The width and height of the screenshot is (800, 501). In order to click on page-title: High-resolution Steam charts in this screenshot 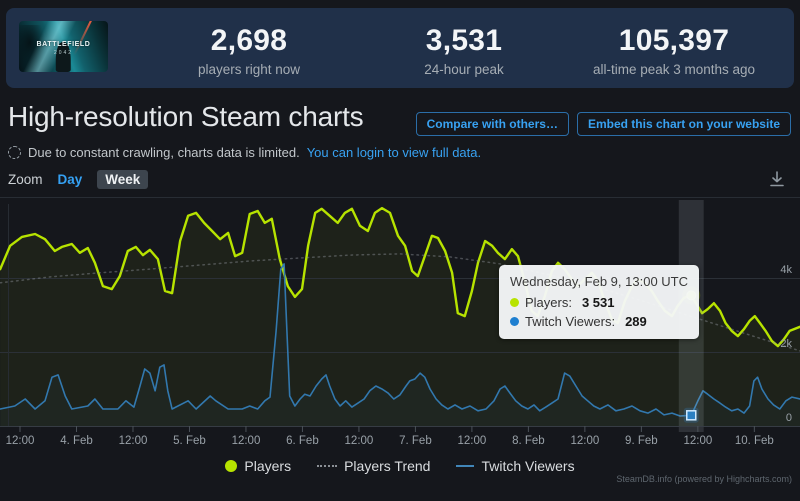, I will do `click(186, 116)`.